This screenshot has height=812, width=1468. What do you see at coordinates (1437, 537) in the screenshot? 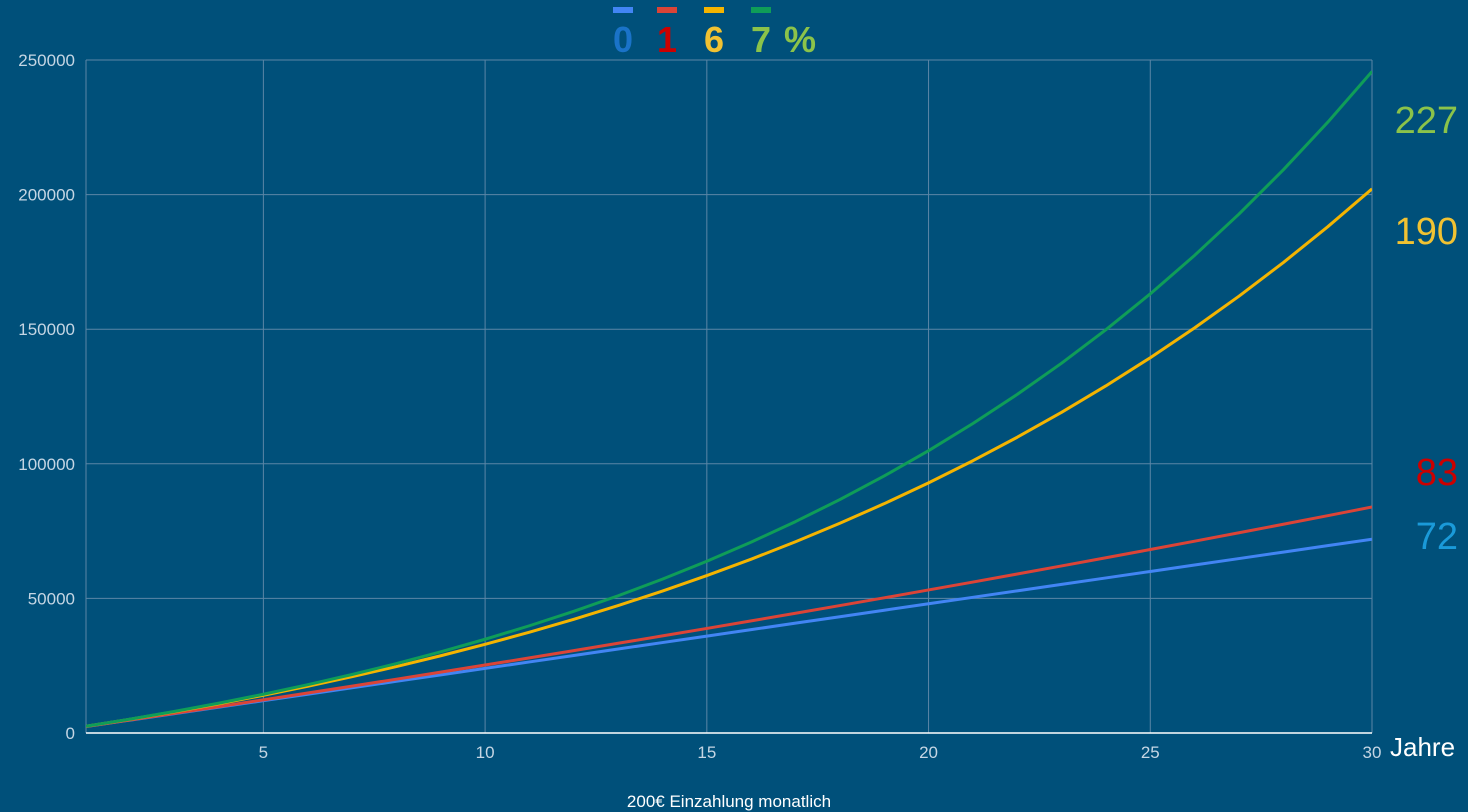
I see `end-value-label: 72` at bounding box center [1437, 537].